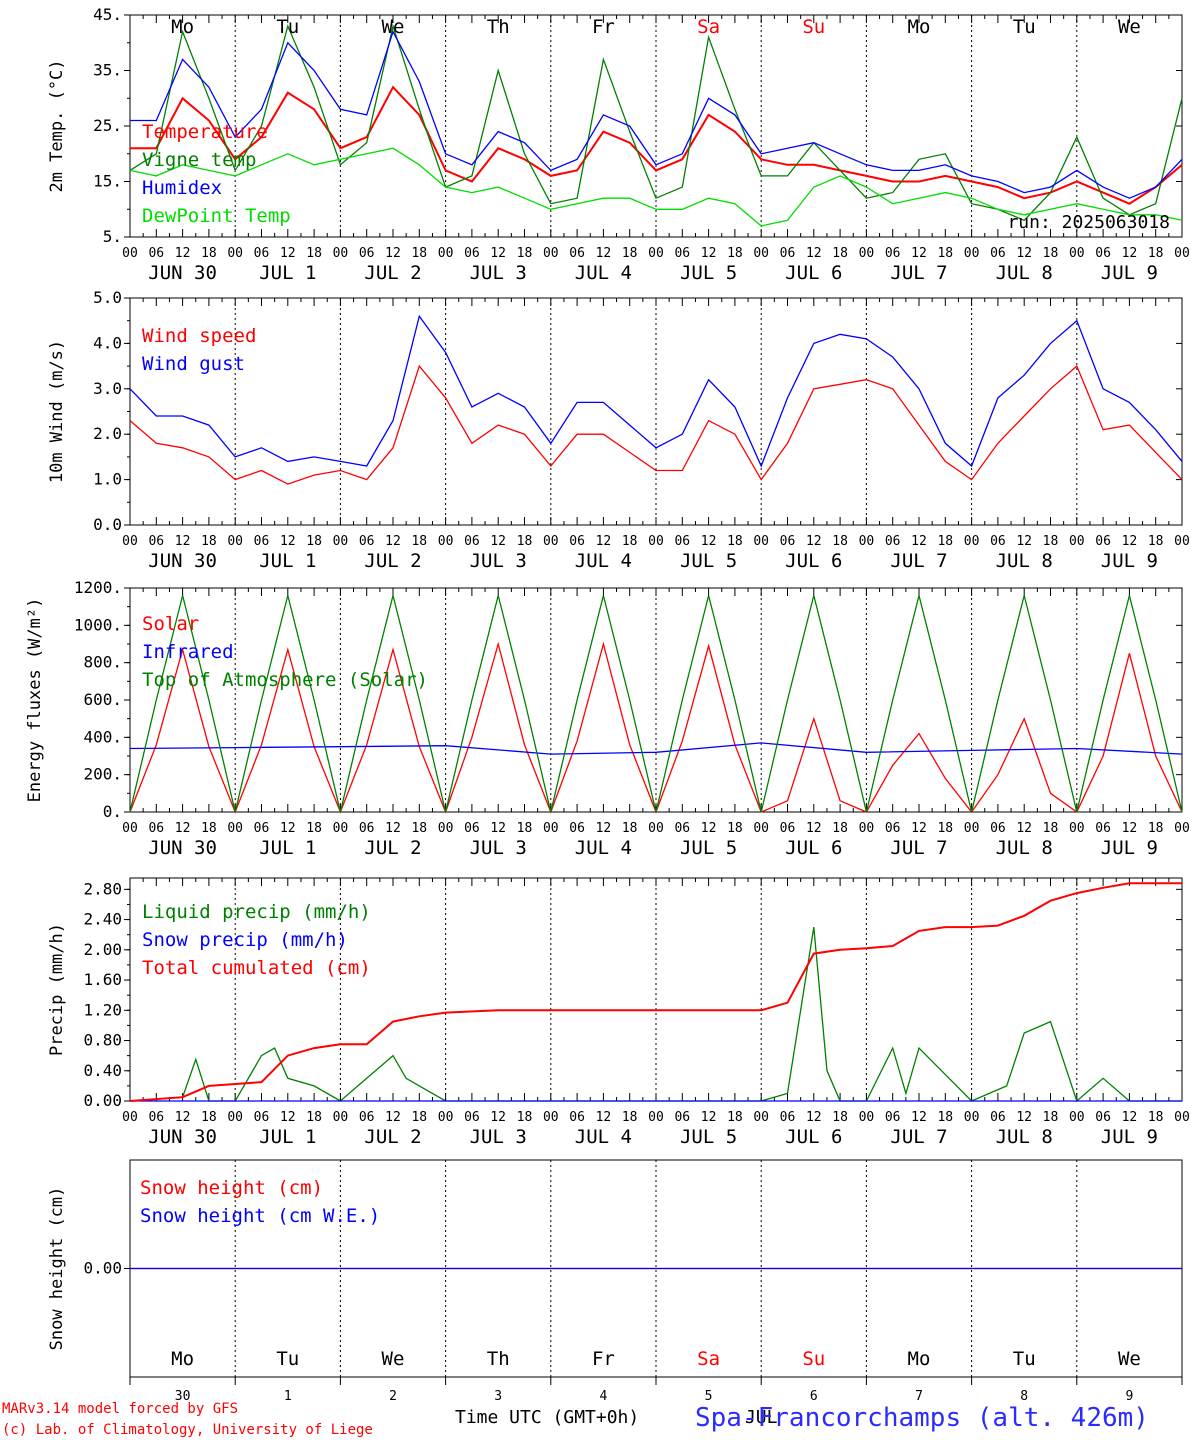  Describe the element at coordinates (260, 1216) in the screenshot. I see `legend-entry: Snow height (cm W.E.)` at that location.